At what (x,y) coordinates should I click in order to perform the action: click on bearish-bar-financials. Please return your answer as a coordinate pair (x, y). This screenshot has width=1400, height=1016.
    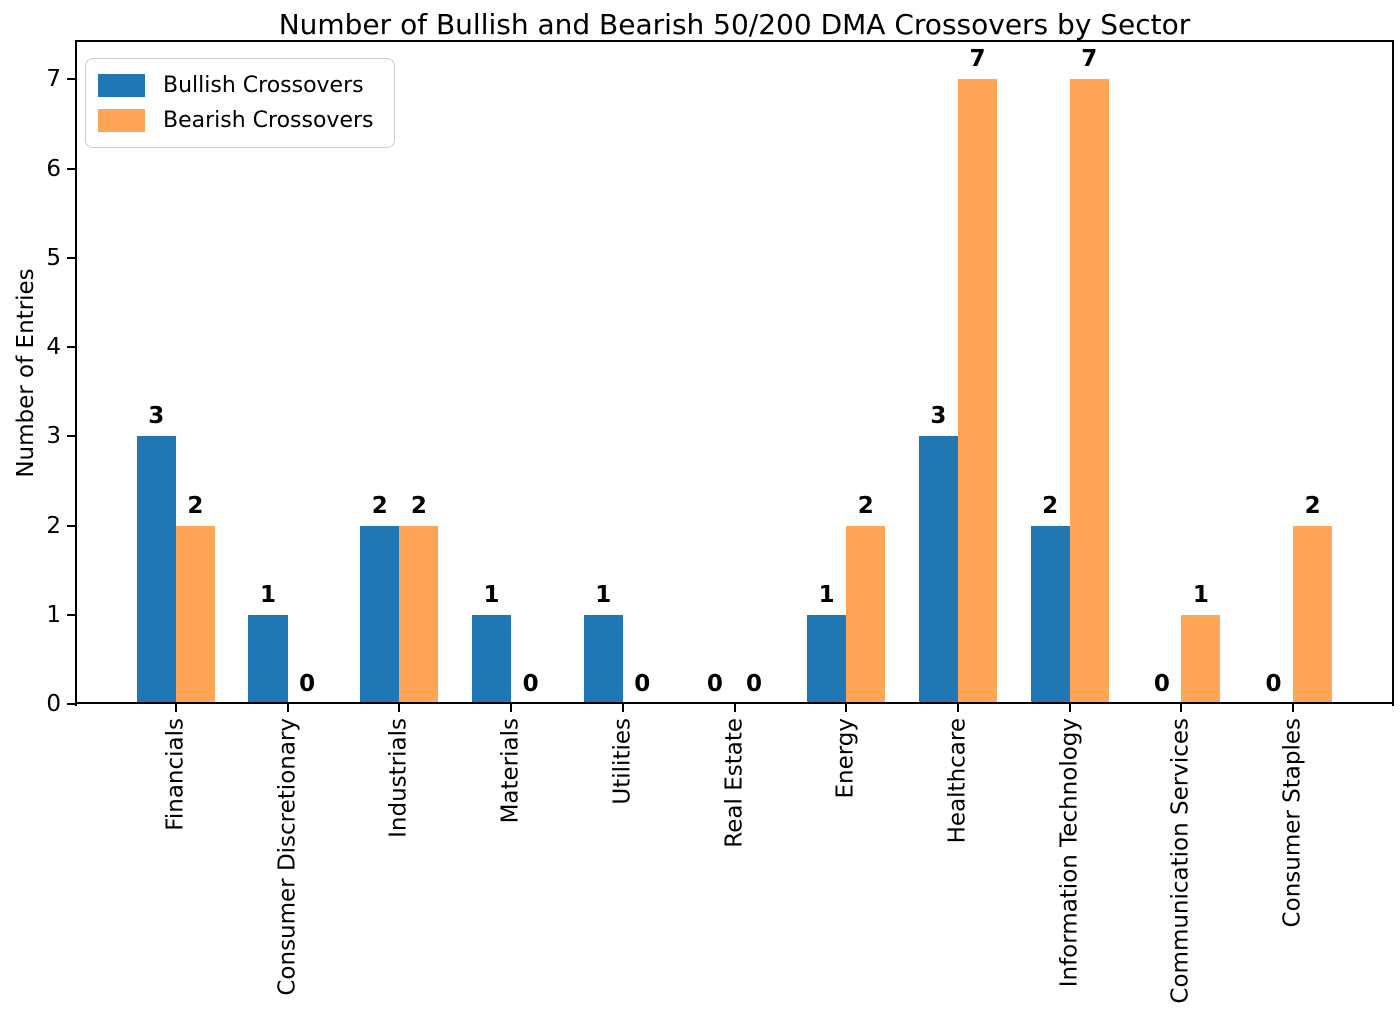
    Looking at the image, I should click on (195, 614).